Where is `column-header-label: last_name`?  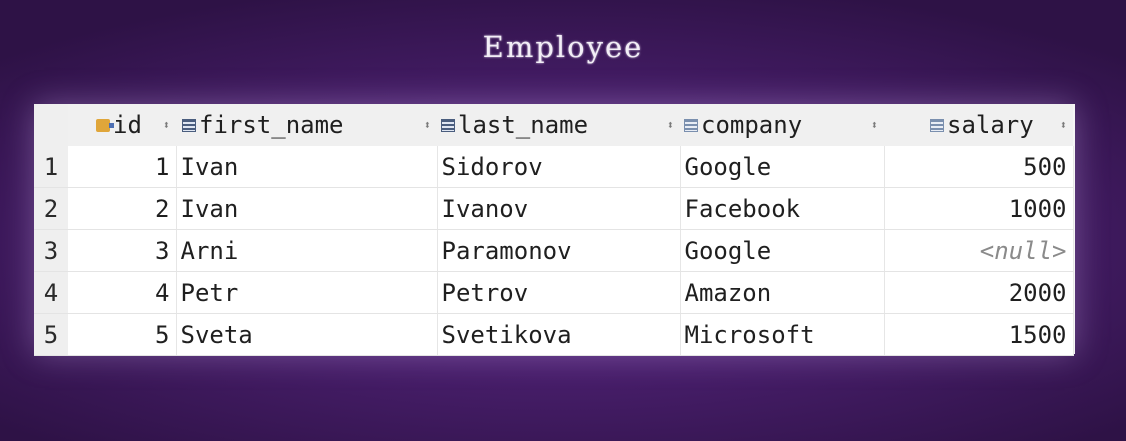
column-header-label: last_name is located at coordinates (523, 125).